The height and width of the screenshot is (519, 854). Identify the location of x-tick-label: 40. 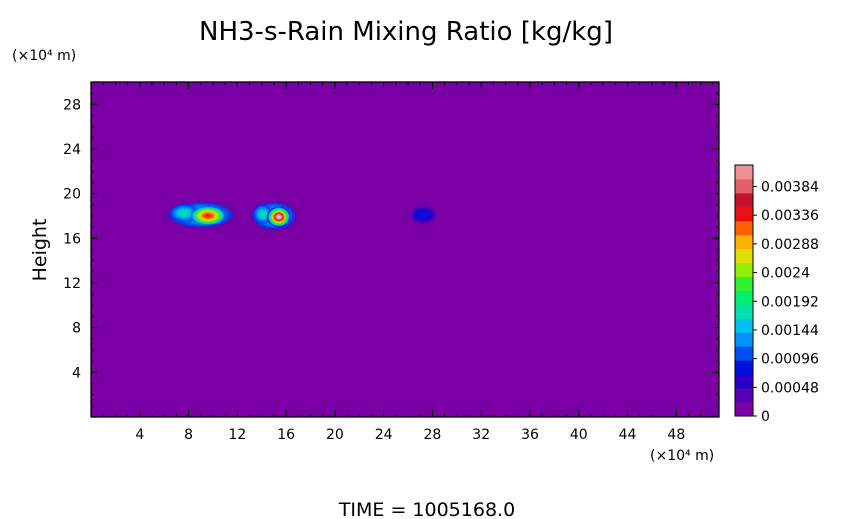
(579, 435).